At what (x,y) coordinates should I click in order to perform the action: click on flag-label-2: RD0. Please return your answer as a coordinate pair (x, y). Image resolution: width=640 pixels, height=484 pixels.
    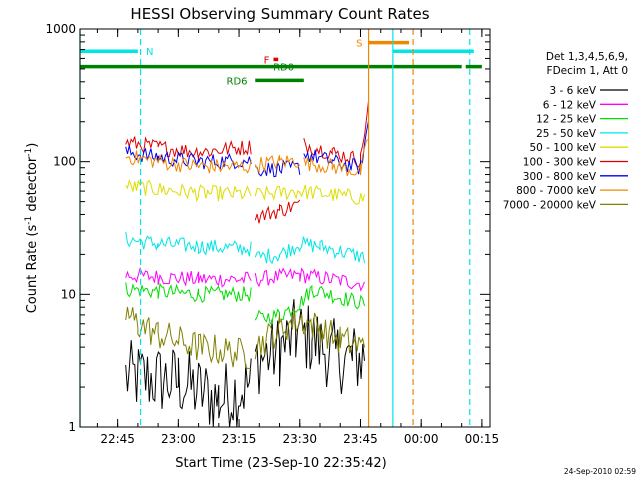
    Looking at the image, I should click on (283, 68).